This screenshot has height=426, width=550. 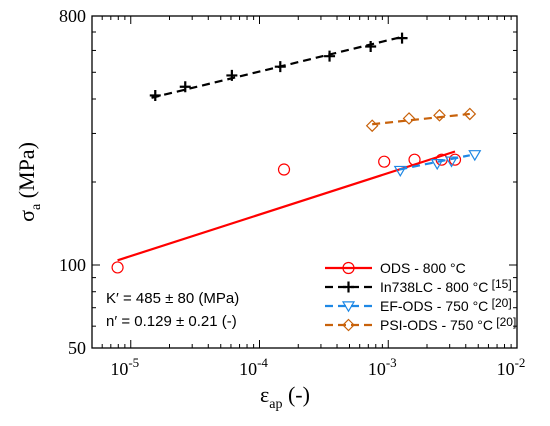 I want to click on legend-item-4-name: PSI-ODS - 750 °C, so click(x=436, y=325).